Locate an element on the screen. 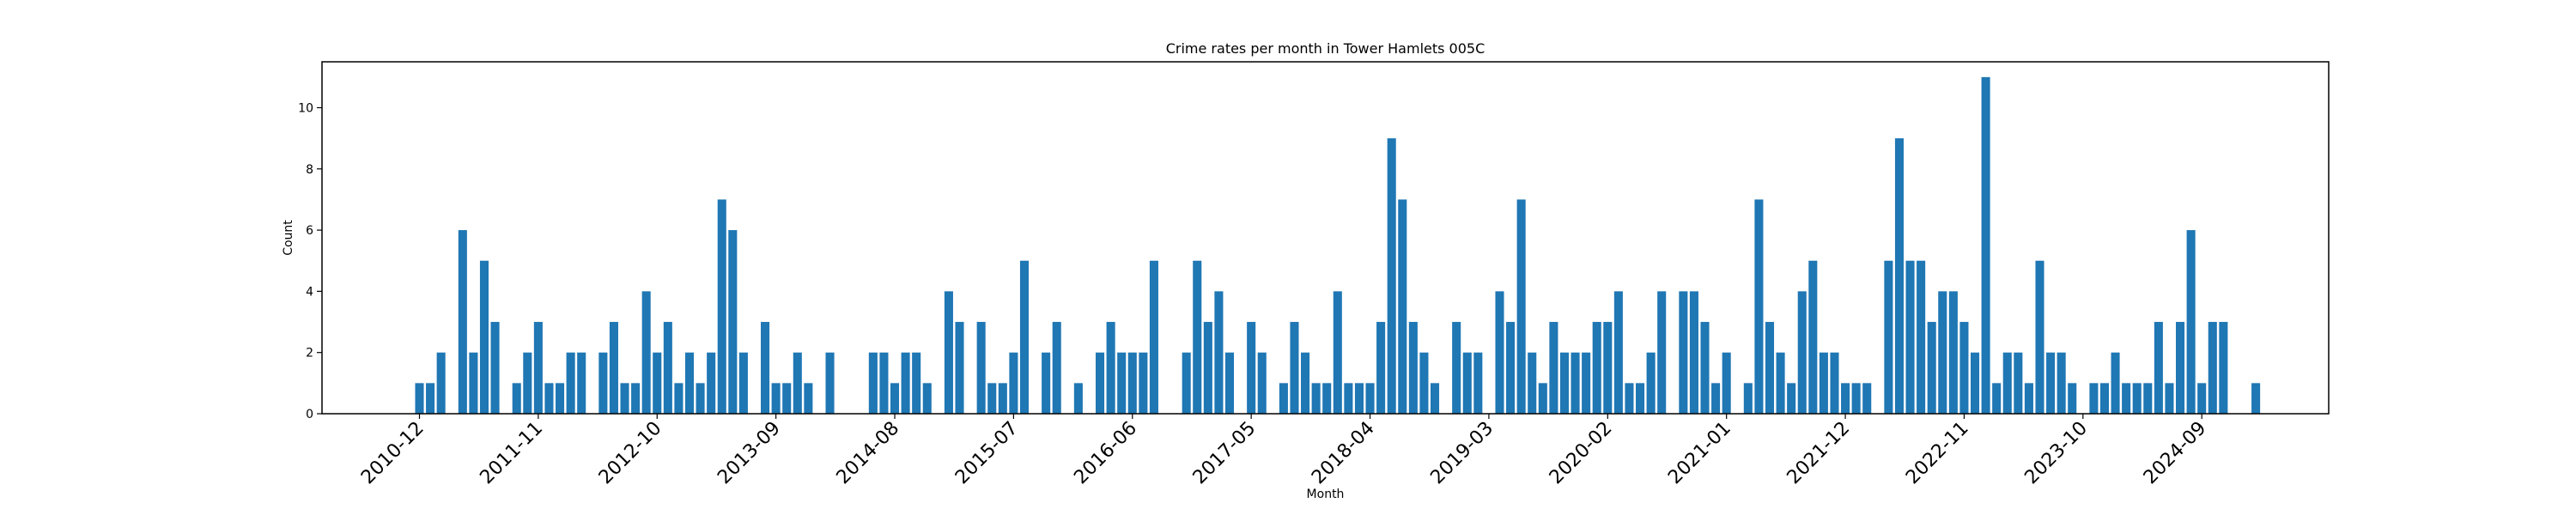  y-tick-label: 8 is located at coordinates (310, 170).